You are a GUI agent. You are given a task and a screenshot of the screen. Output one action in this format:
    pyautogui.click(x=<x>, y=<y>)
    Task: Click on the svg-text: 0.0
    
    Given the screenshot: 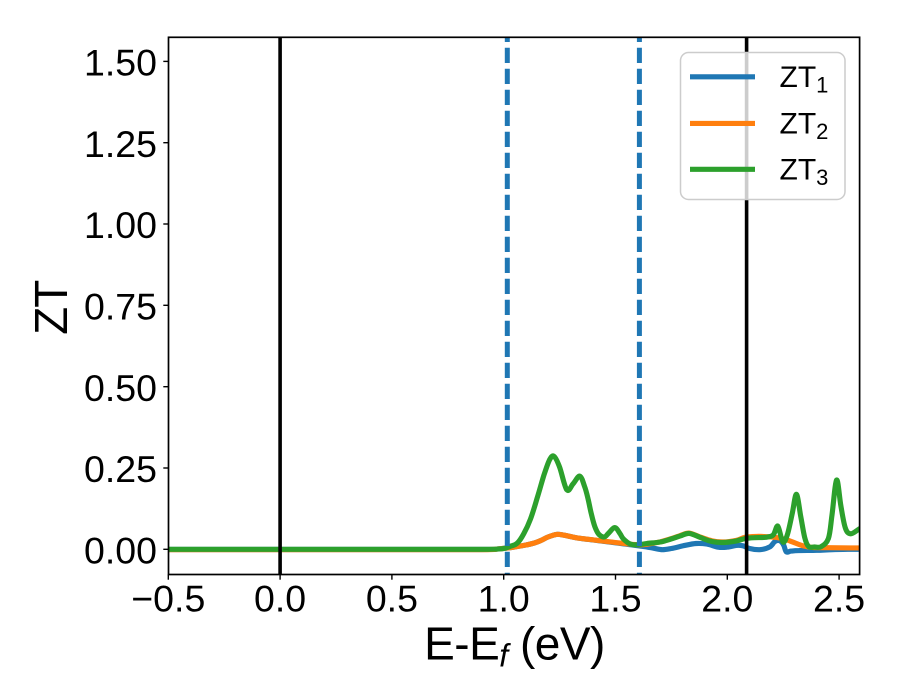 What is the action you would take?
    pyautogui.click(x=280, y=598)
    